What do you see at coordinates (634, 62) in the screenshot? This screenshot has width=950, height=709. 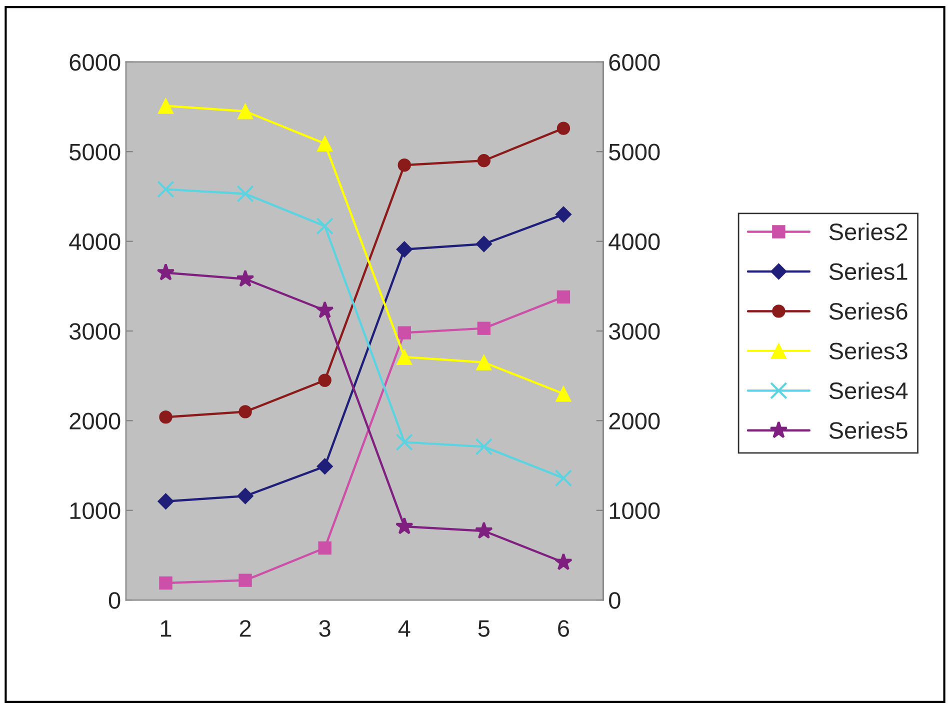 I see `y2-tick-label: 6000` at bounding box center [634, 62].